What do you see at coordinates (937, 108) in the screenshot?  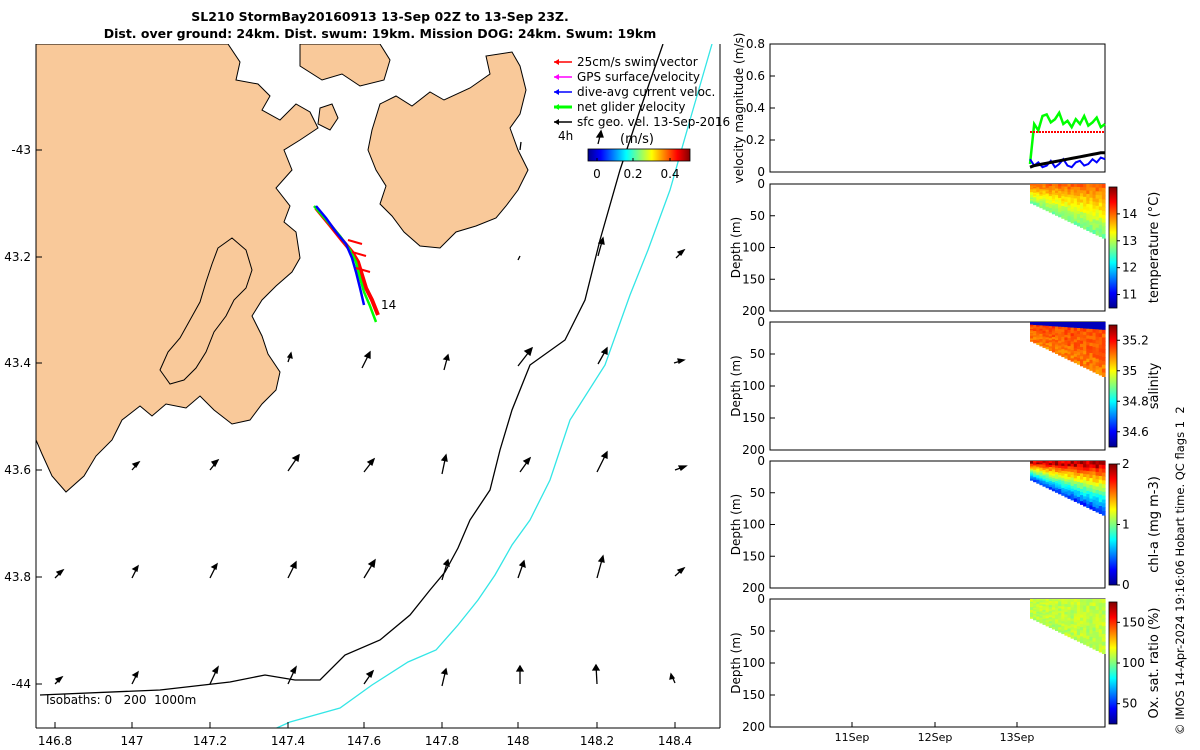 I see `velocity-axes-frame` at bounding box center [937, 108].